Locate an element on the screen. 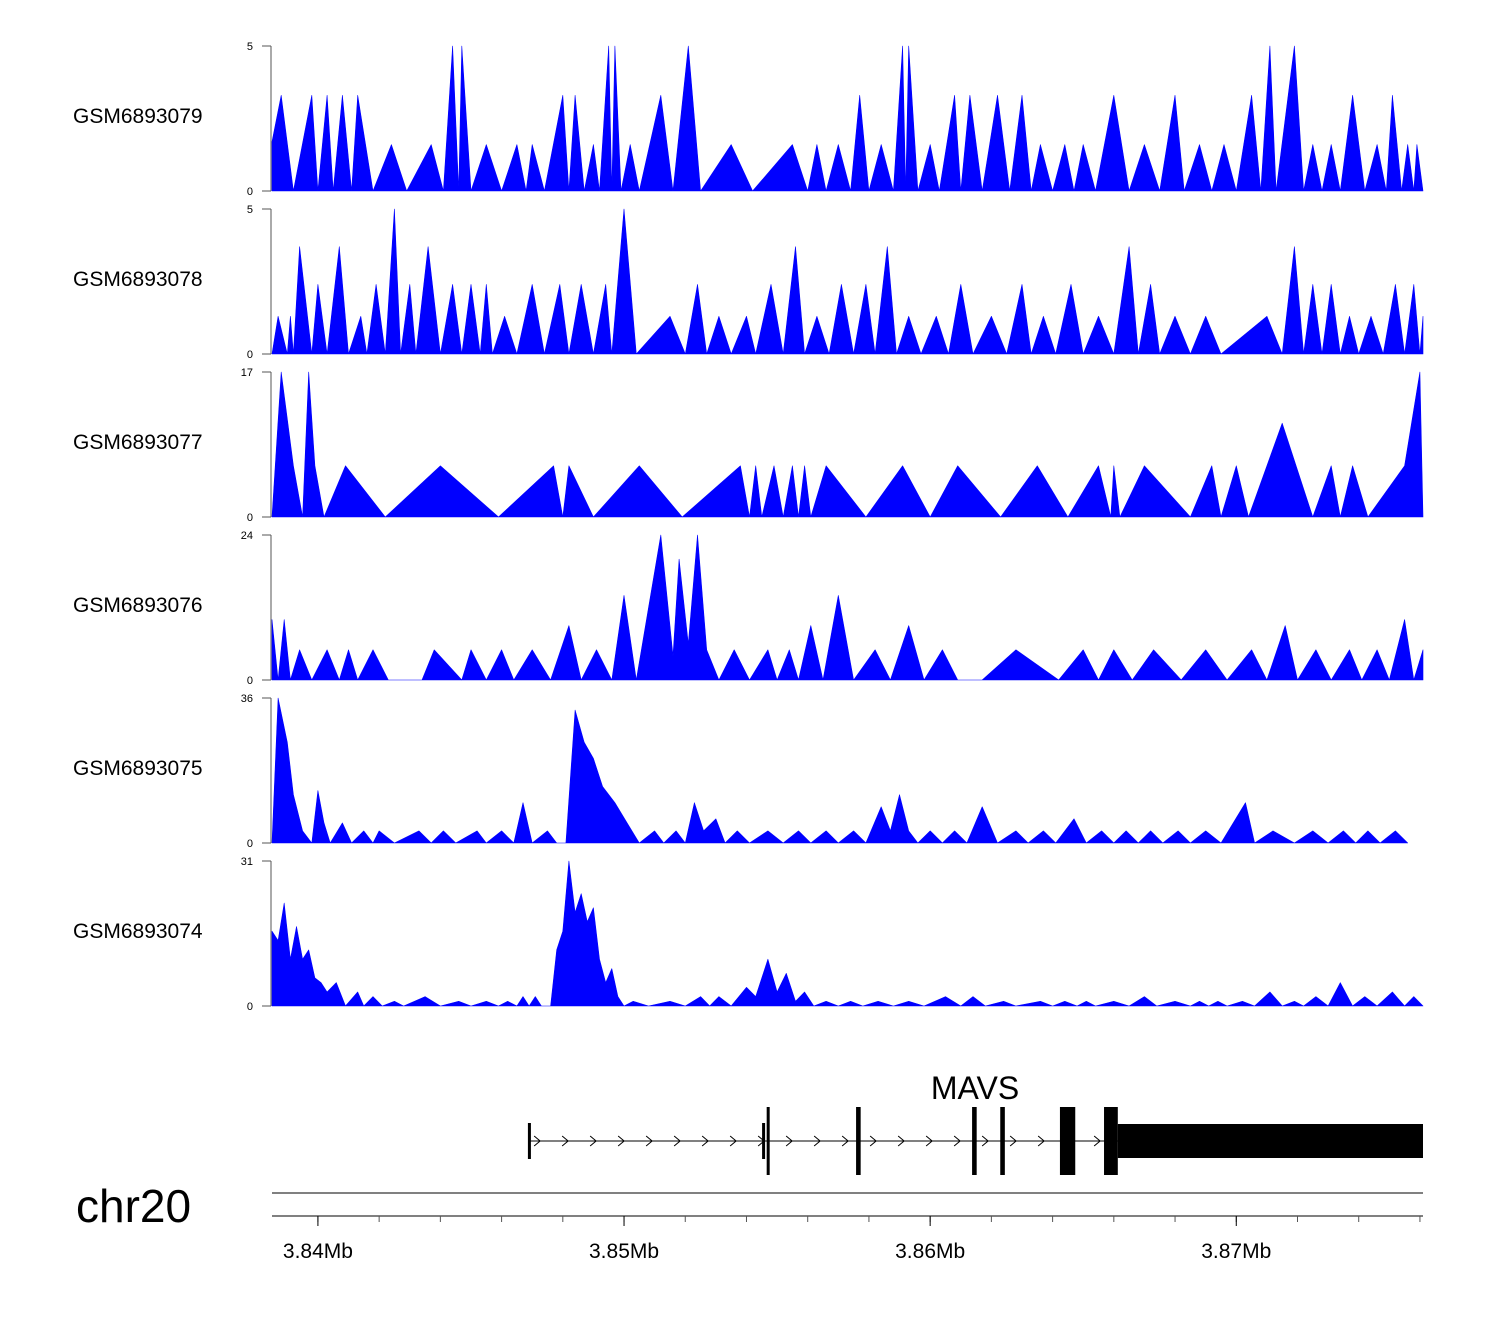  track-GSM6893074: GSM6893074 31 0 is located at coordinates (748, 934).